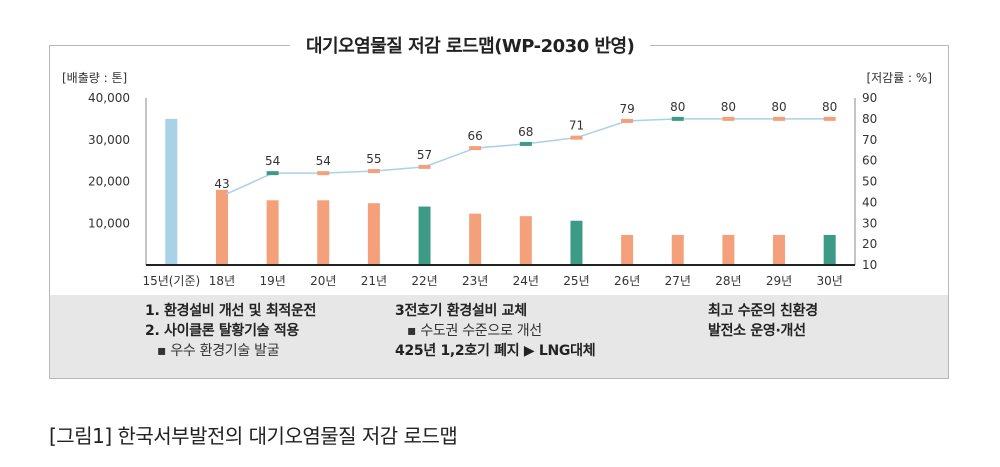  I want to click on data-label: 71, so click(576, 126).